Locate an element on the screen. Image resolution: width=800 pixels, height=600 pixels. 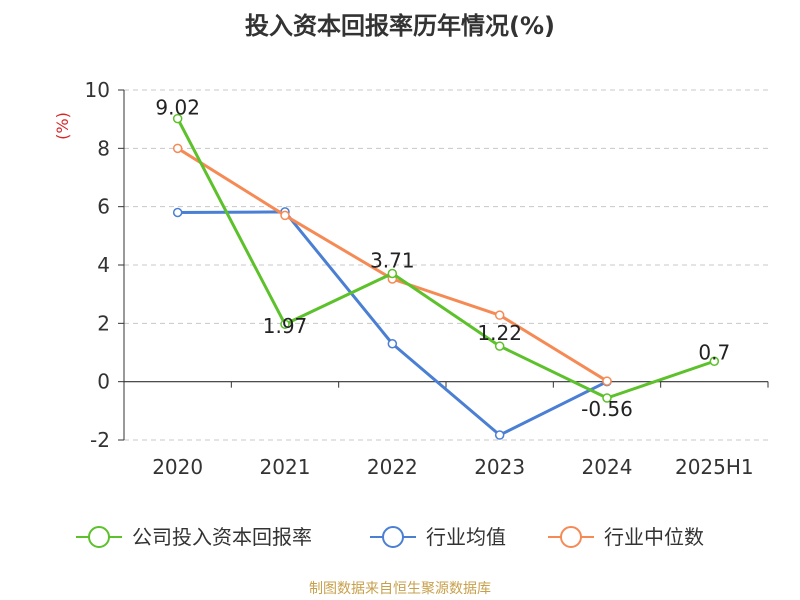
legend-item: 公司投入资本回报率 is located at coordinates (194, 537).